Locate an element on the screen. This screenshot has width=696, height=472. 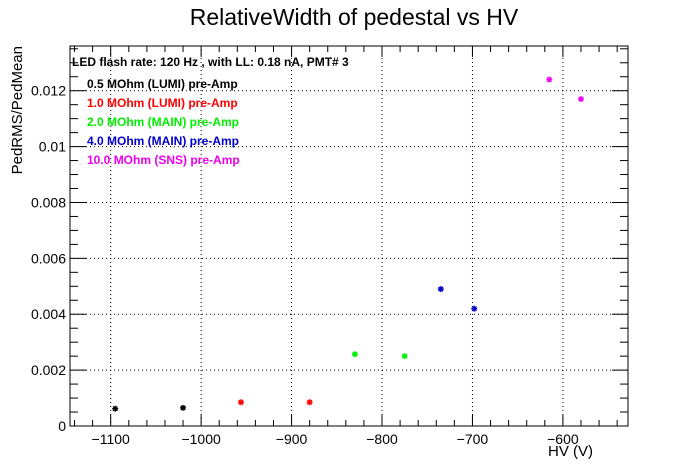
y-tick-label: 0.012 is located at coordinates (48, 91).